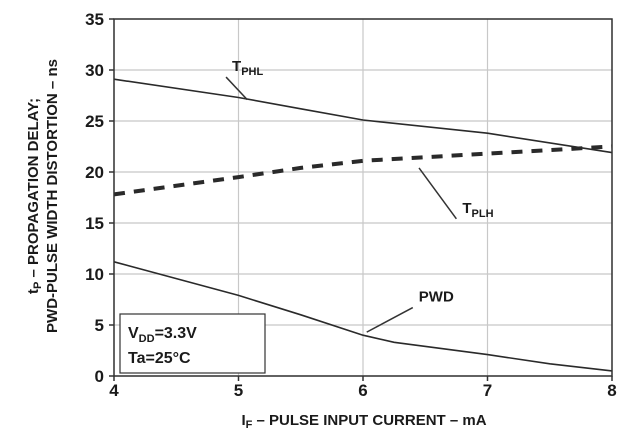 This screenshot has width=622, height=432. What do you see at coordinates (247, 68) in the screenshot?
I see `series-label: TPHL` at bounding box center [247, 68].